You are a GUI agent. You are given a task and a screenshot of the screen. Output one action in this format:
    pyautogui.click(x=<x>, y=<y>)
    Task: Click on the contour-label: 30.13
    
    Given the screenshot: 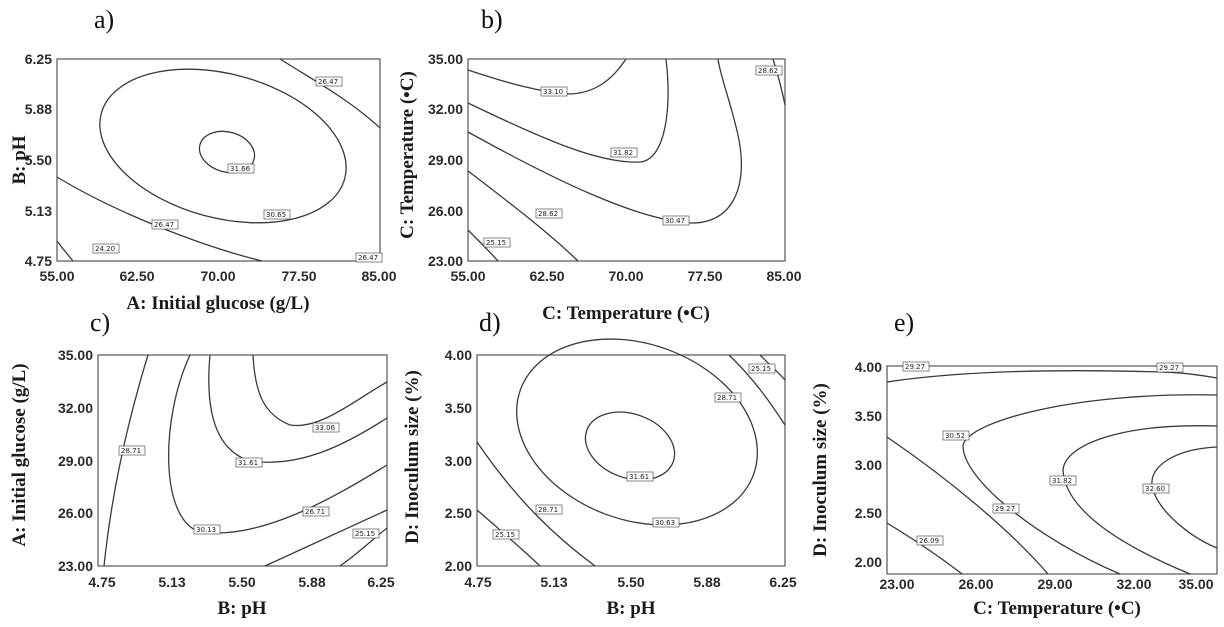 What is the action you would take?
    pyautogui.click(x=206, y=530)
    